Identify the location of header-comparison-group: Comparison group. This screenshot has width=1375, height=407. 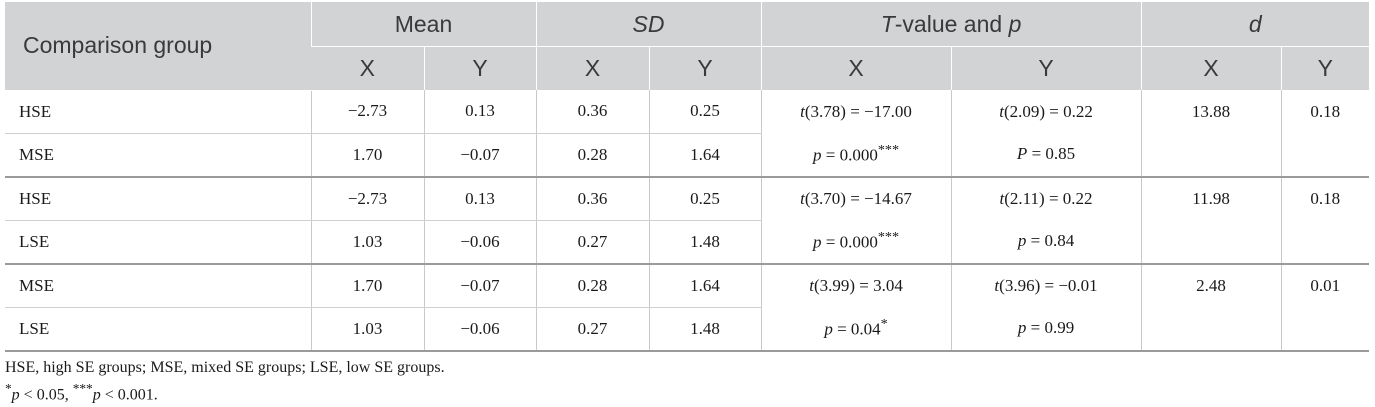
(158, 46).